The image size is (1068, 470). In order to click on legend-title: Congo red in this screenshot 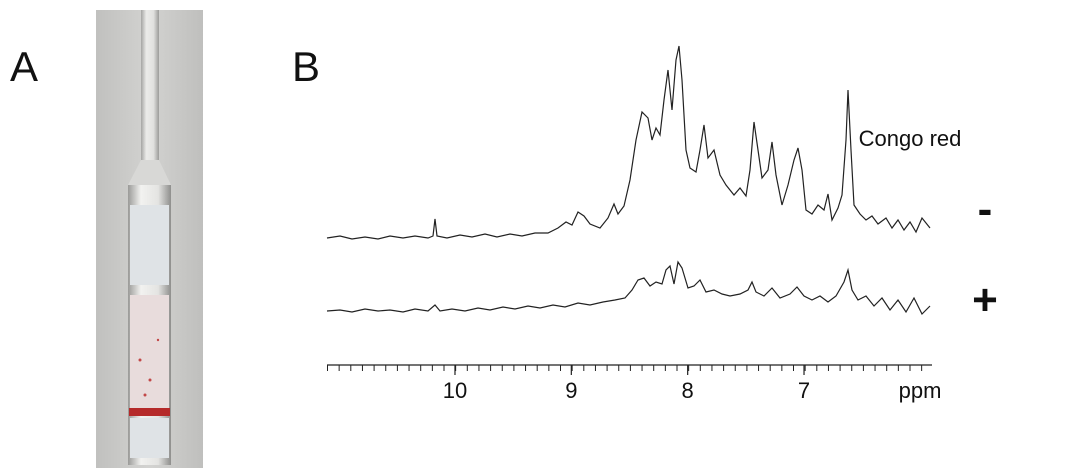, I will do `click(910, 138)`.